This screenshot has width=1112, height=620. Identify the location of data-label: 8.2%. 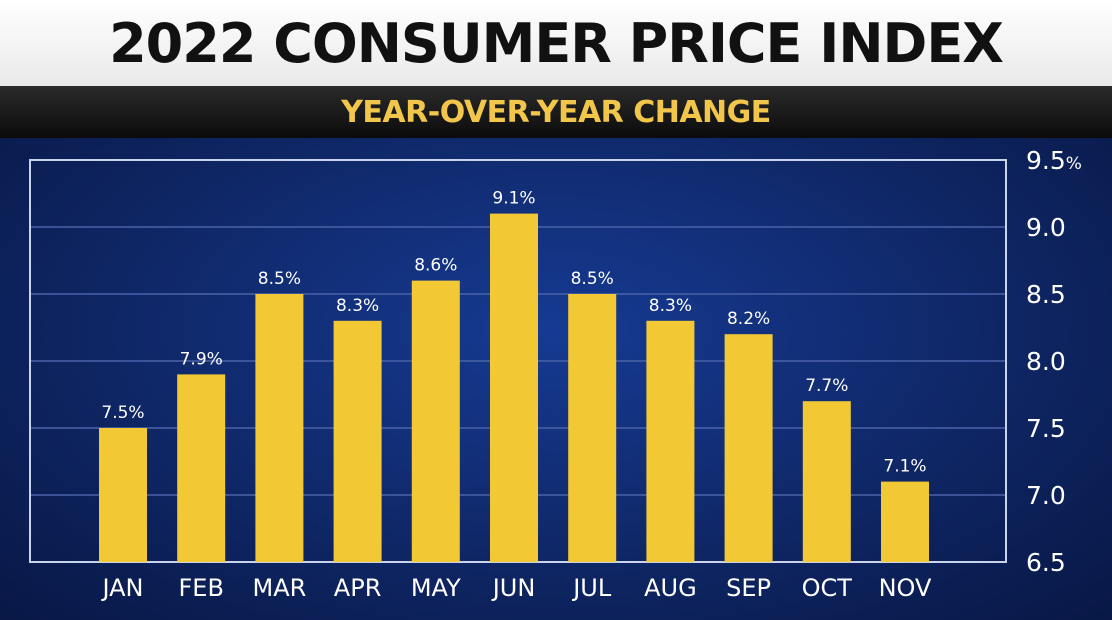
(748, 319).